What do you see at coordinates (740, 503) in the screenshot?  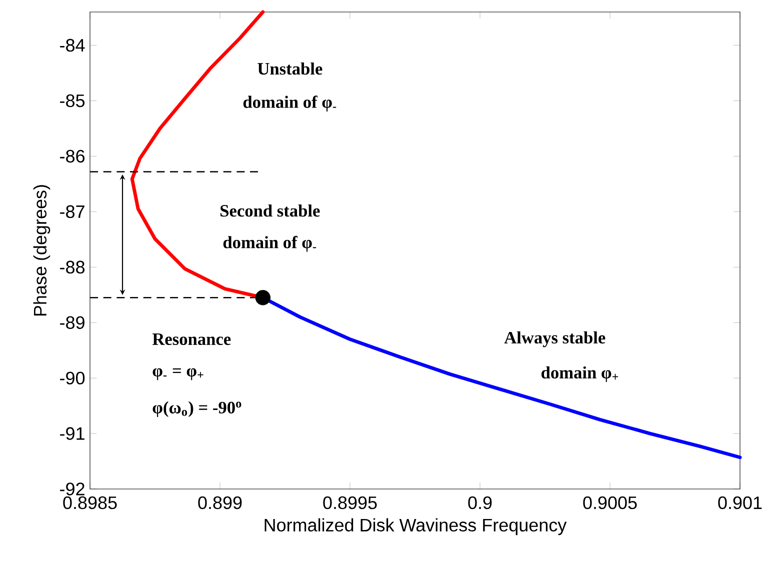 I see `x-tick-label: 0.901` at bounding box center [740, 503].